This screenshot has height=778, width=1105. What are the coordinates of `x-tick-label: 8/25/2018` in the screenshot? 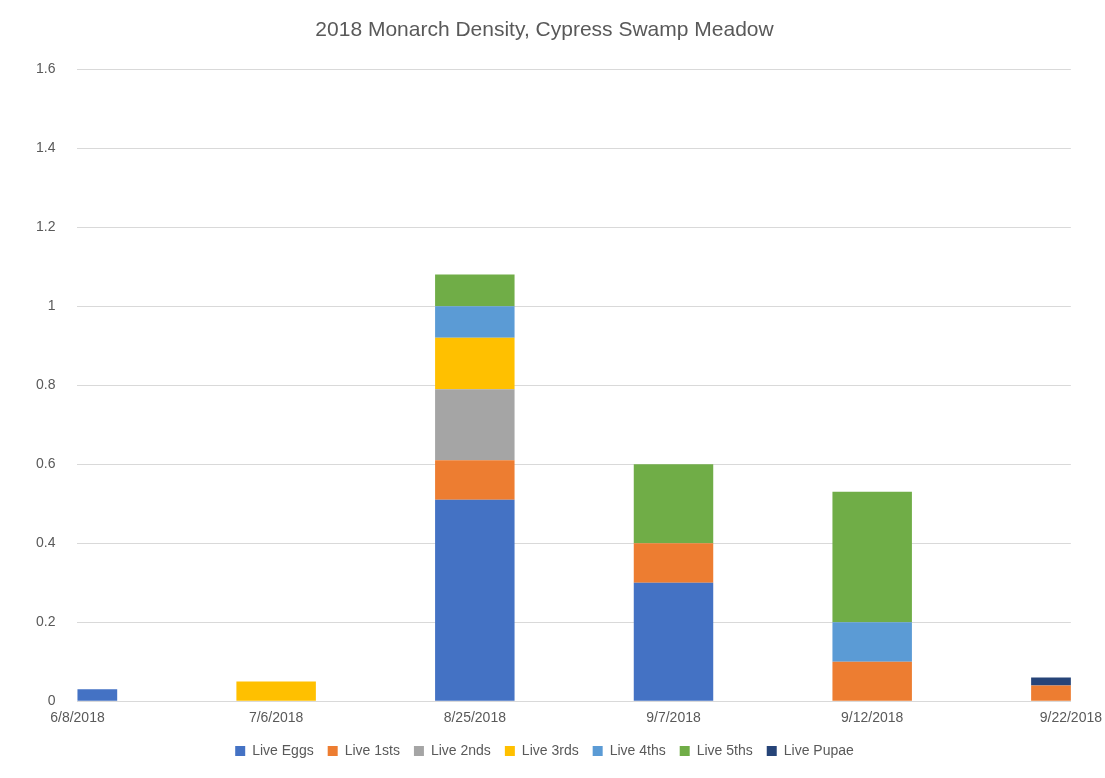 It's located at (475, 717).